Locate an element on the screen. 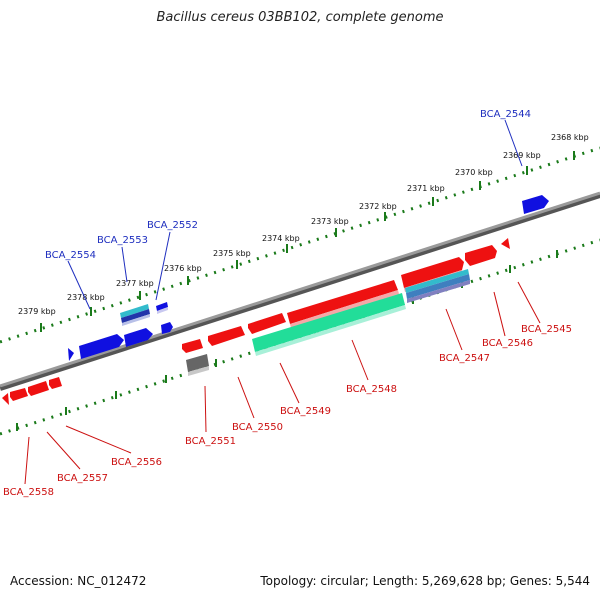  scale-label: 2371 kbp is located at coordinates (426, 188).